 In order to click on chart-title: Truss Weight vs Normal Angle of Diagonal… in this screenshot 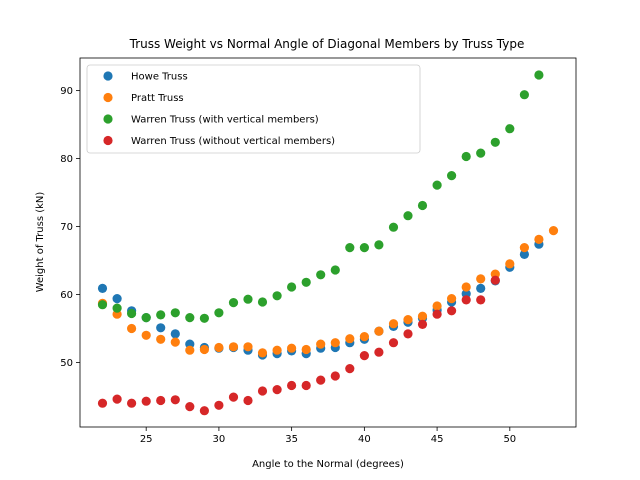, I will do `click(327, 44)`.